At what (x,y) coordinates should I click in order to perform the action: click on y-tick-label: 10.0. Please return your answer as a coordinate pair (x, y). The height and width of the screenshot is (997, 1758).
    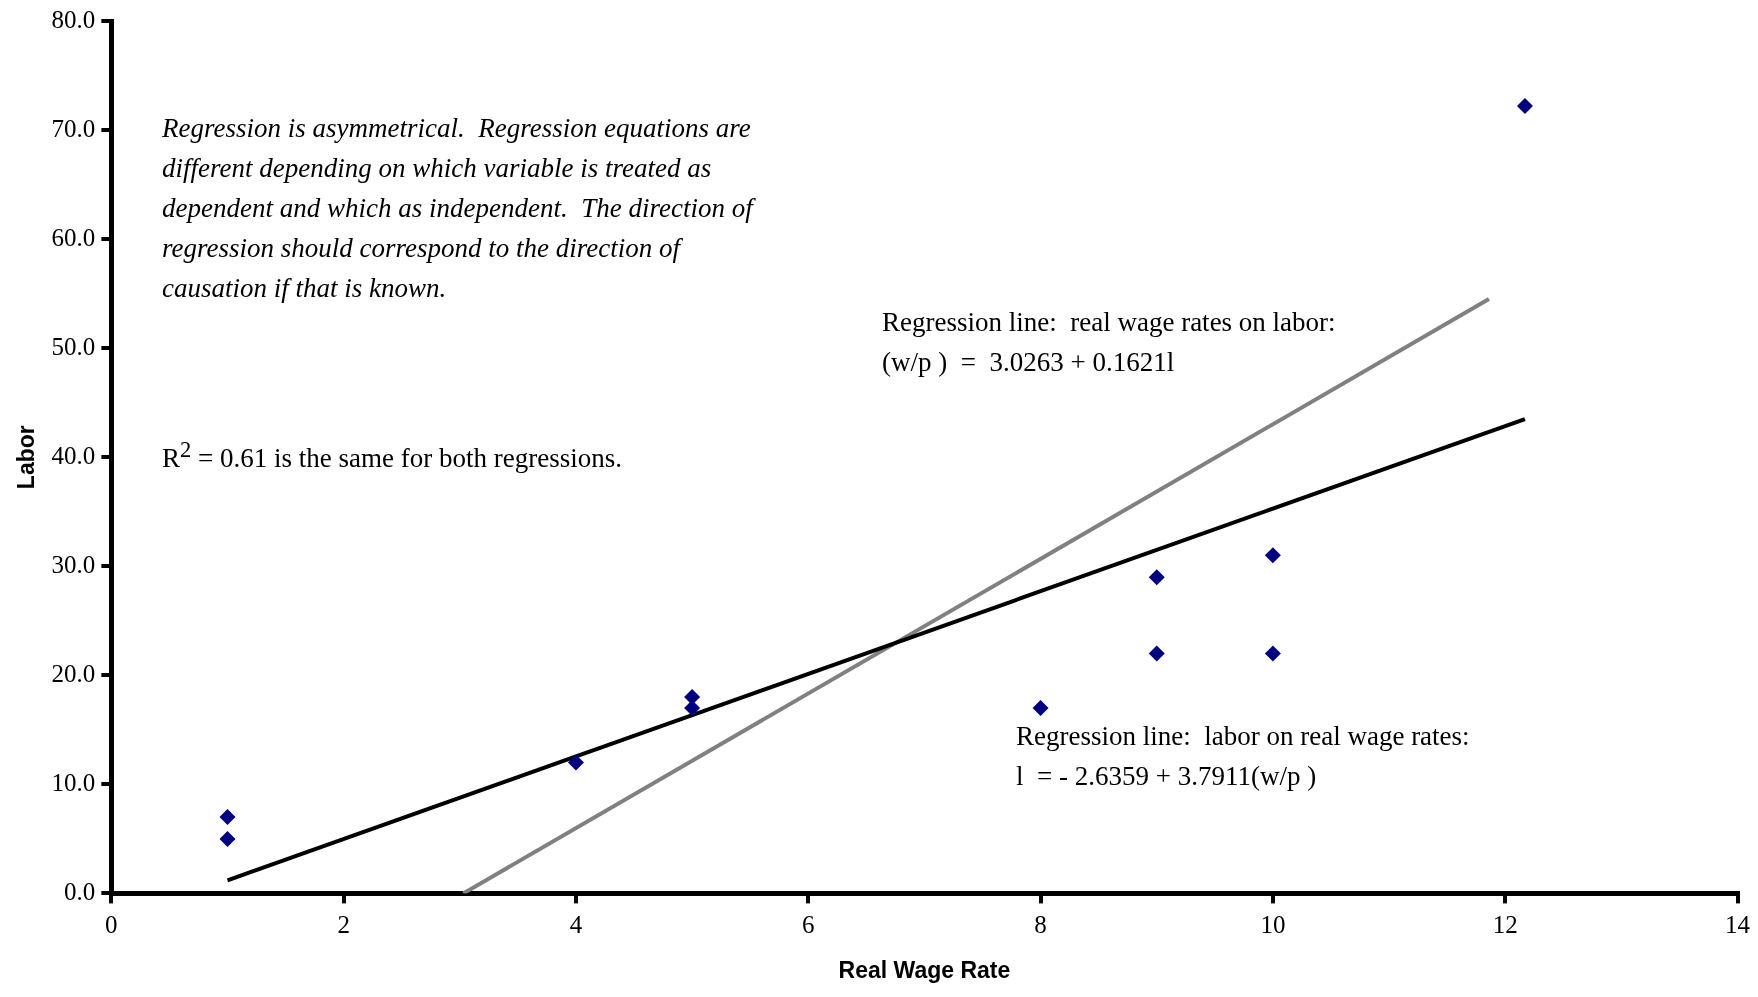
    Looking at the image, I should click on (73, 782).